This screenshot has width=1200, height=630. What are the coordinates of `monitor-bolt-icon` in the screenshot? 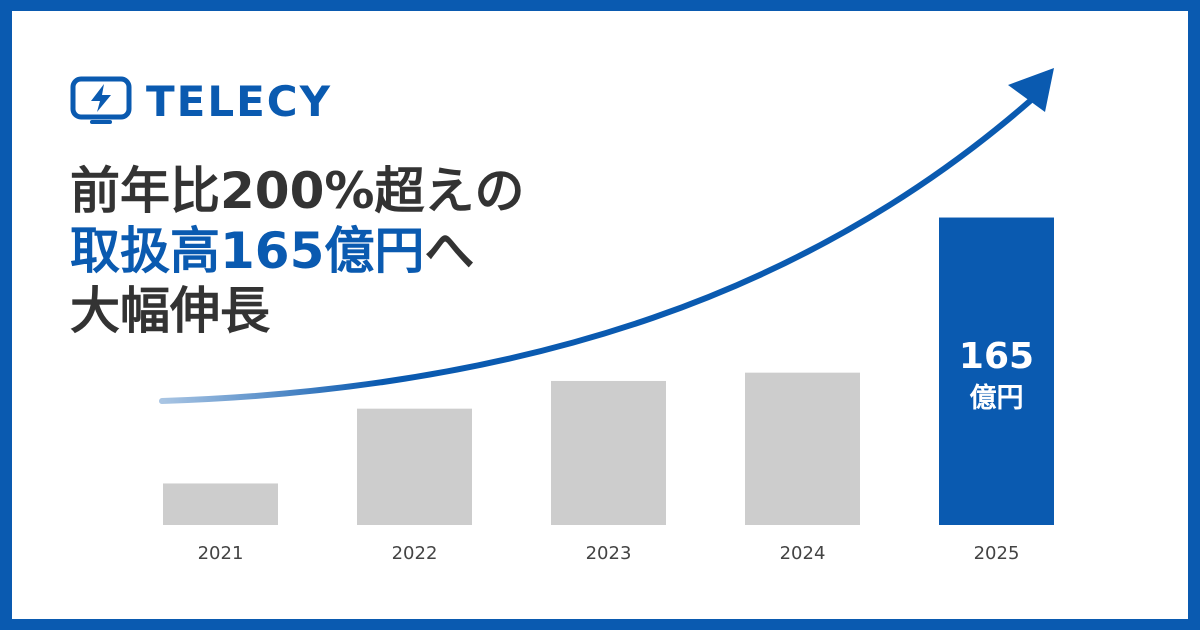 It's located at (101, 100).